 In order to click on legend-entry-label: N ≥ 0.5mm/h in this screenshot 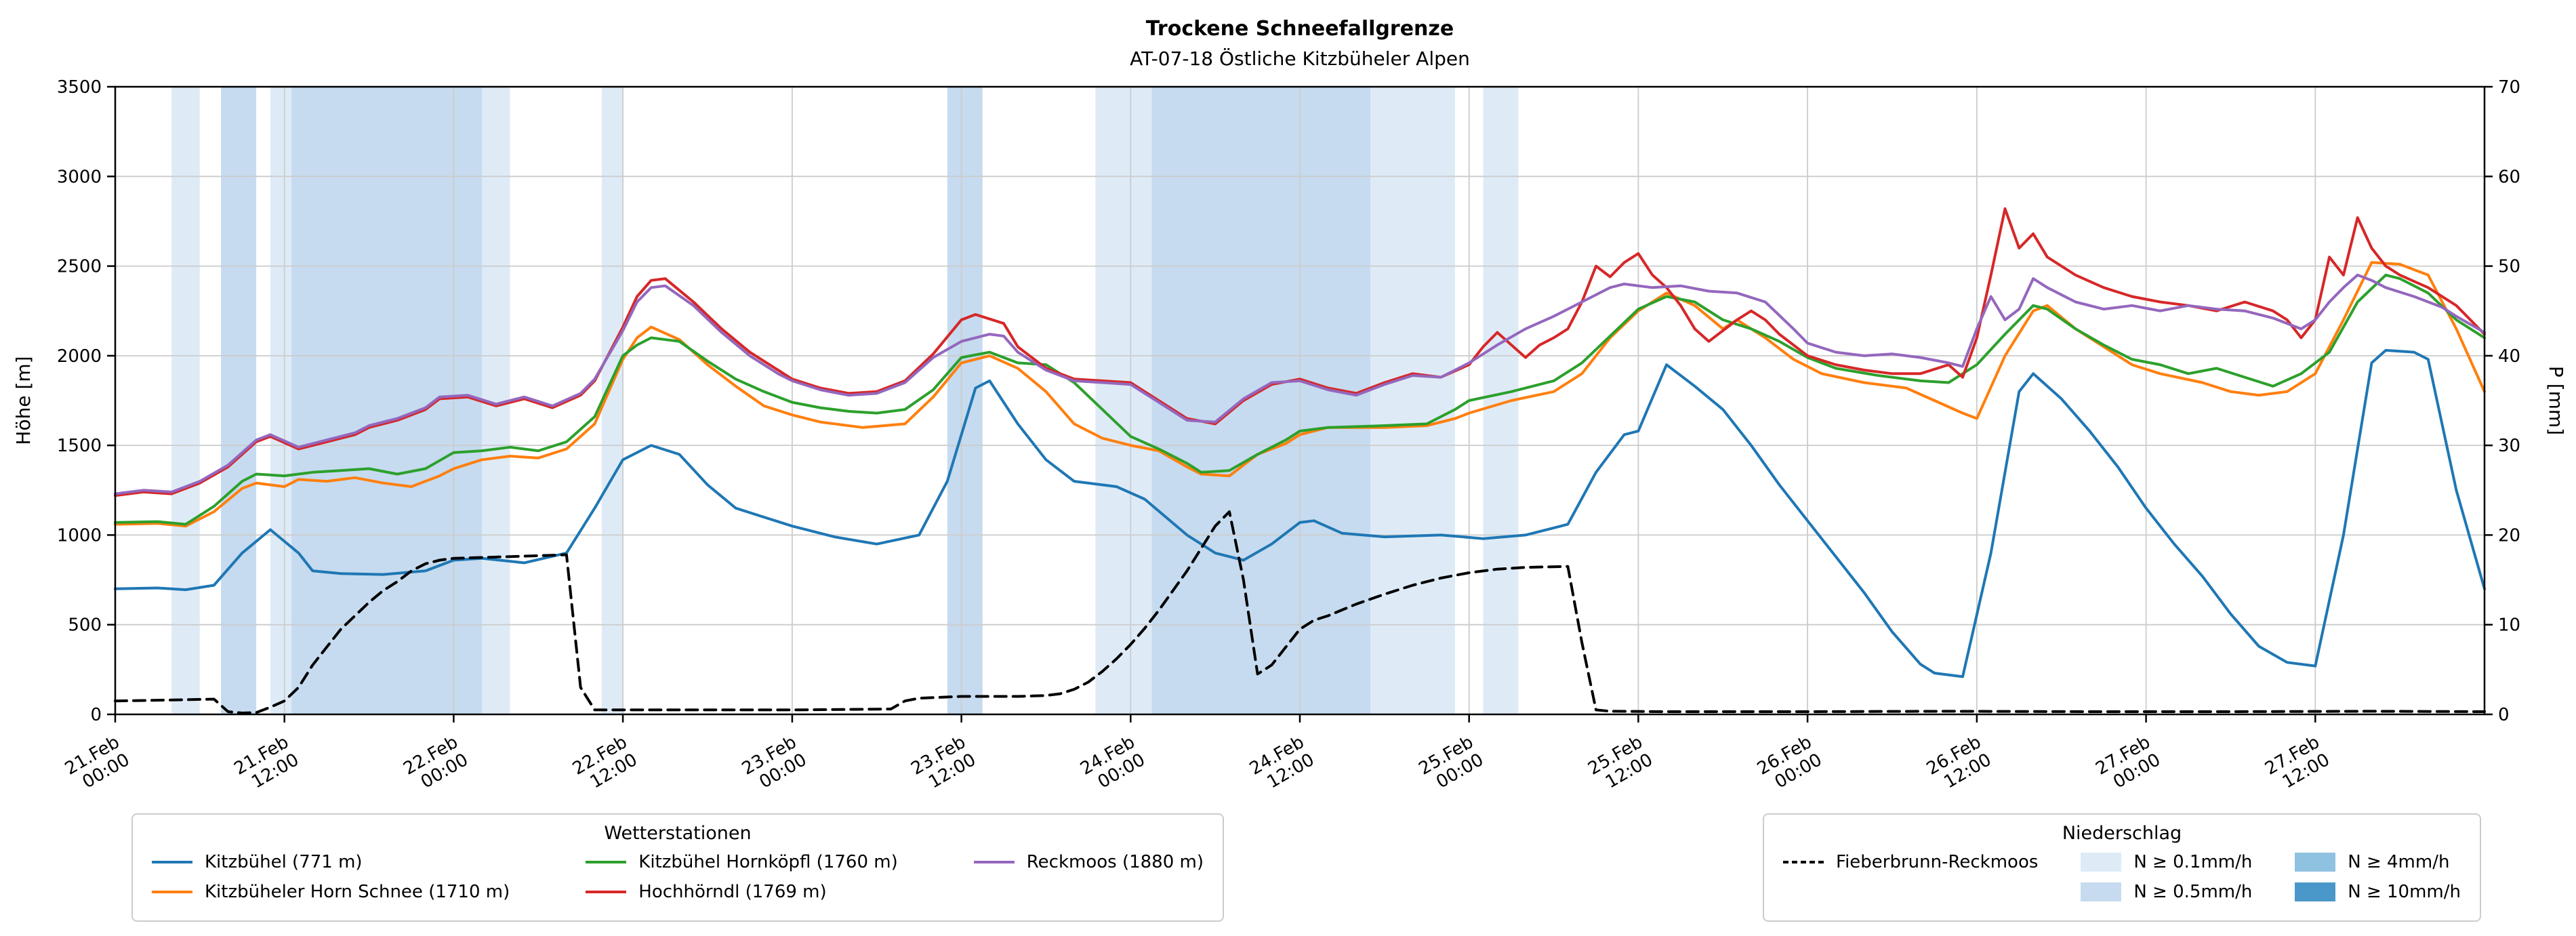, I will do `click(2193, 892)`.